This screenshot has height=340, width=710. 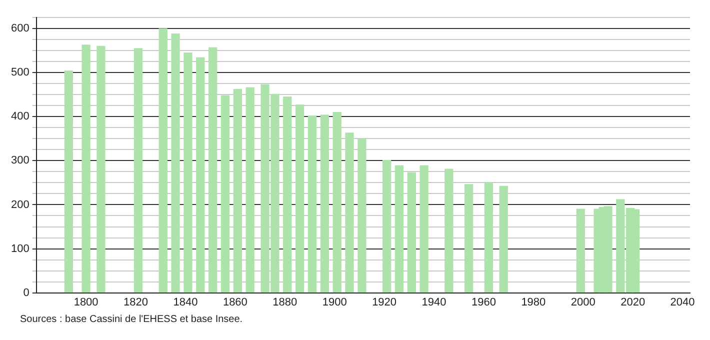 I want to click on x-tick-label: 1800, so click(x=86, y=302).